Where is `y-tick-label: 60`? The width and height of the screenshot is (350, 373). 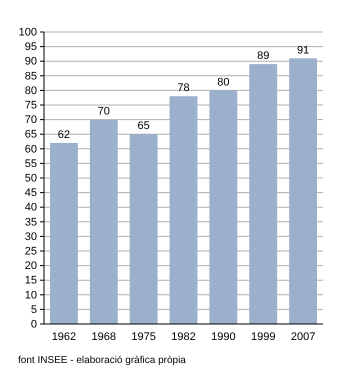 y-tick-label: 60 is located at coordinates (30, 149).